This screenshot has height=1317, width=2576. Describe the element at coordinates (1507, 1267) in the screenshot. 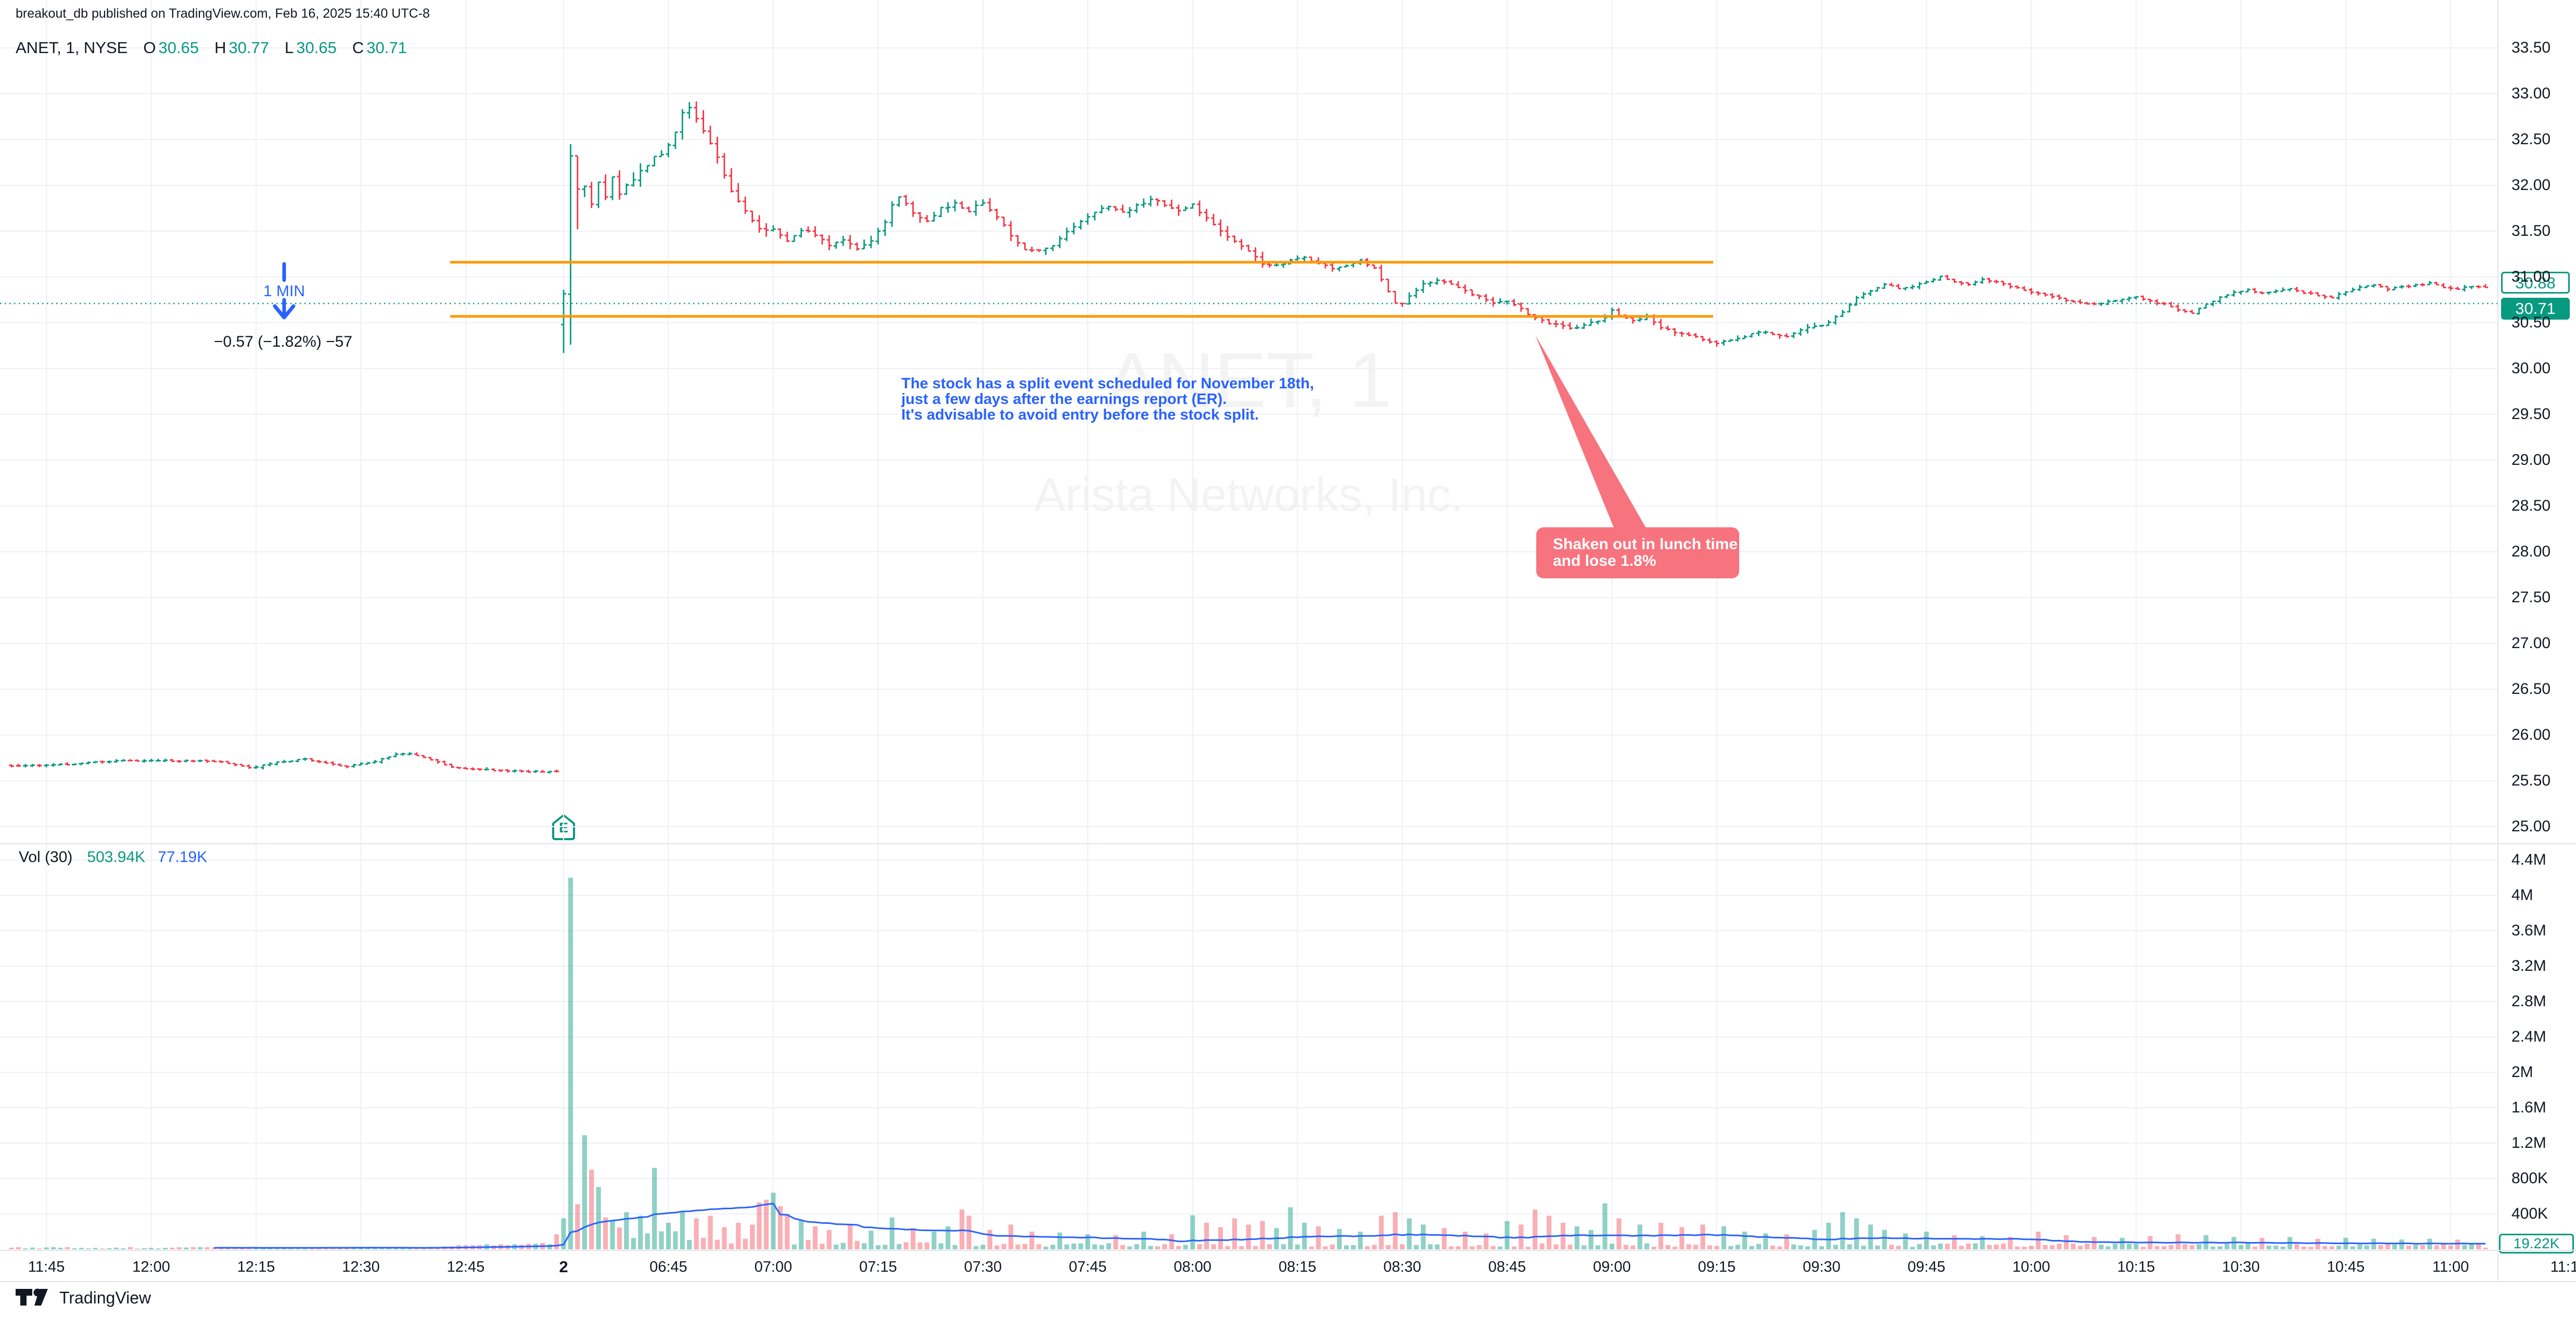

I see `time-axis-label: 08:45` at that location.